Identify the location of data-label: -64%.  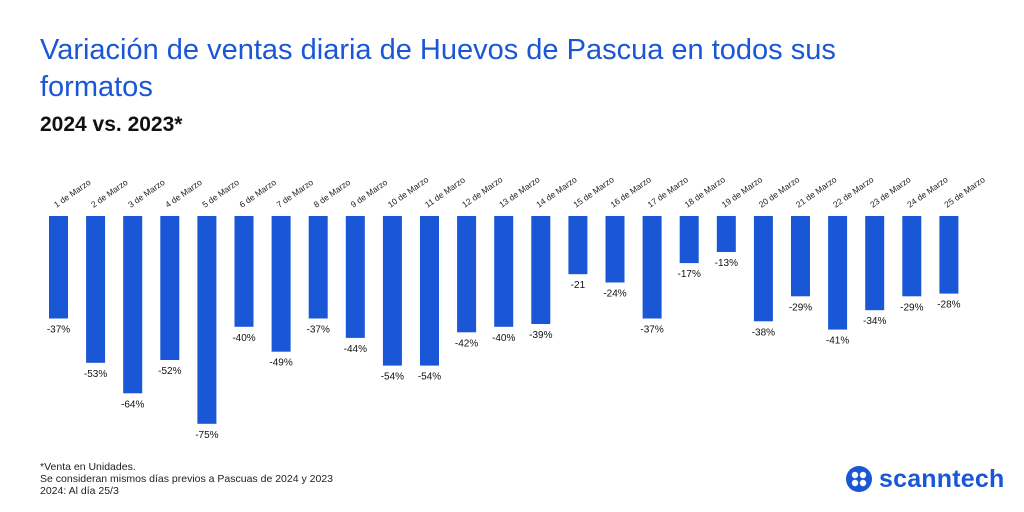
(132, 404).